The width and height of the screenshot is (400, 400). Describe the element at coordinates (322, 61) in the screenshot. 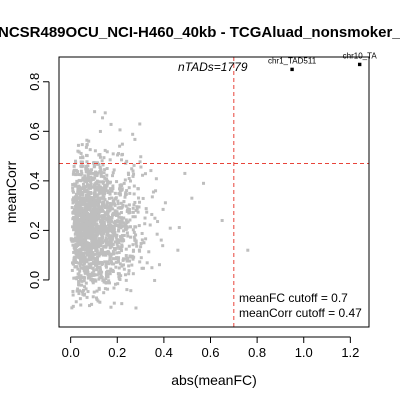

I see `highlighted-points: chr1_TAD511 chr10_TA` at that location.